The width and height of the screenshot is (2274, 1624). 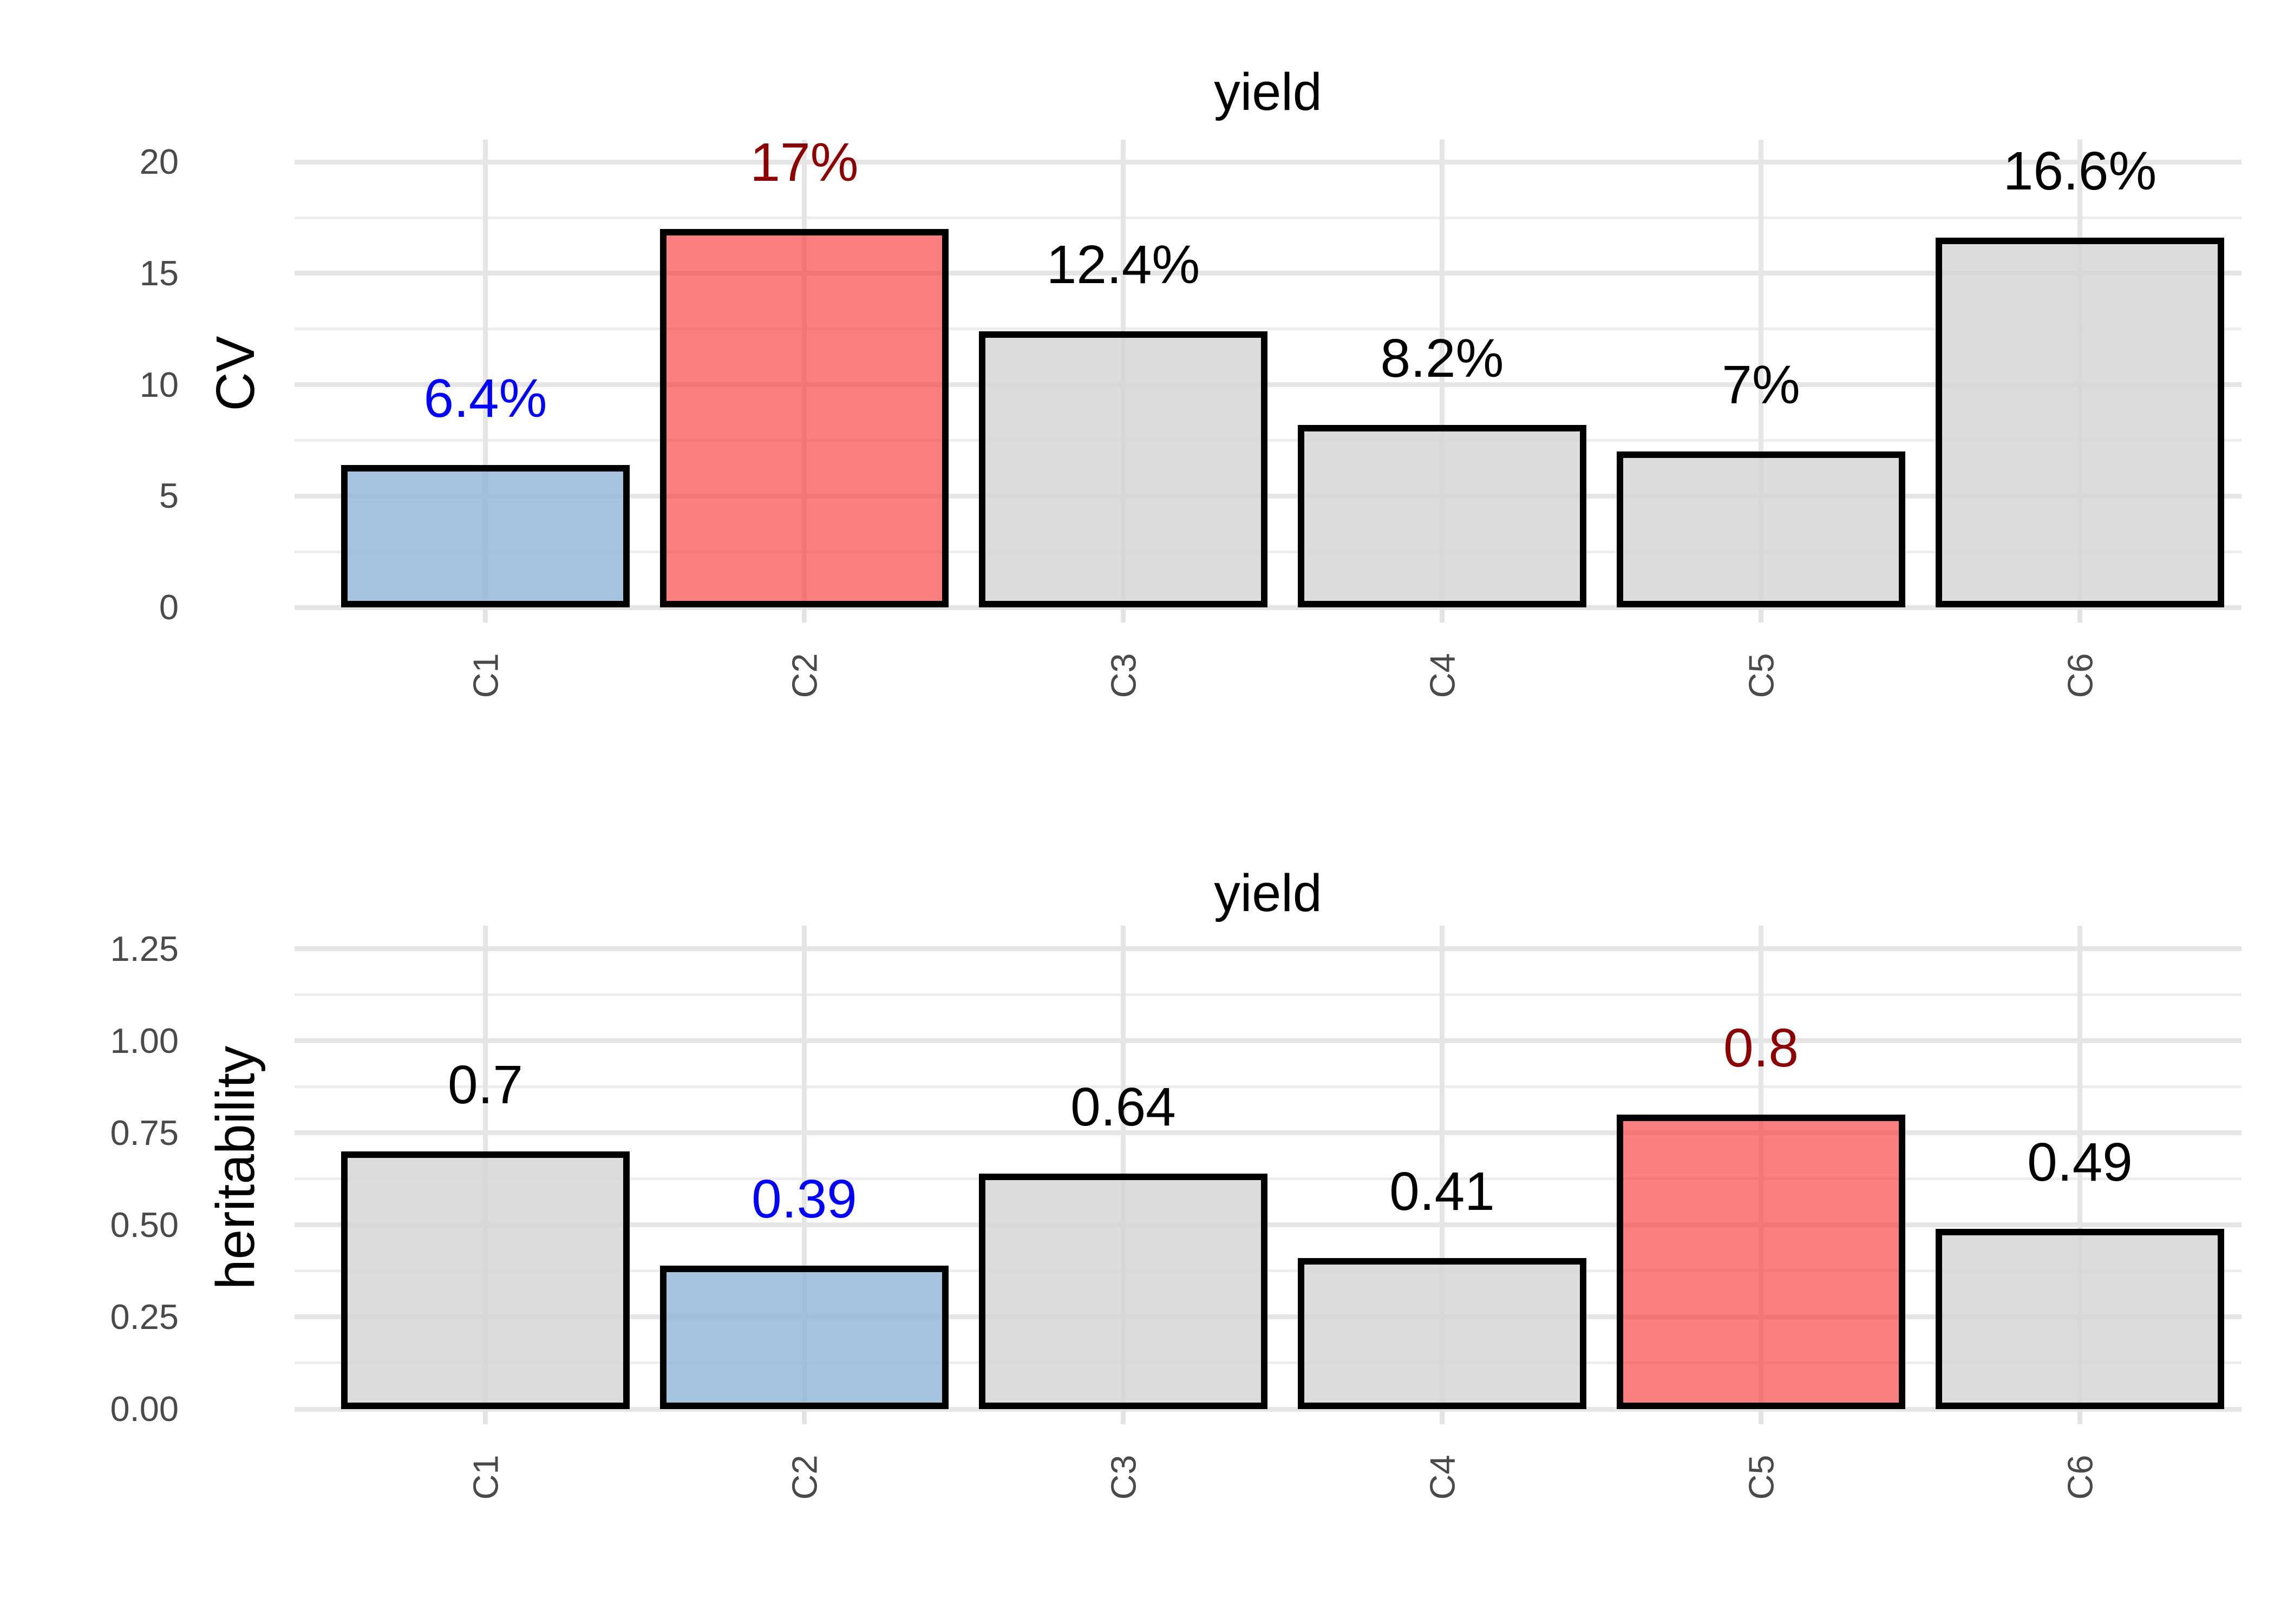 I want to click on bar-value-label: 7%, so click(x=1761, y=385).